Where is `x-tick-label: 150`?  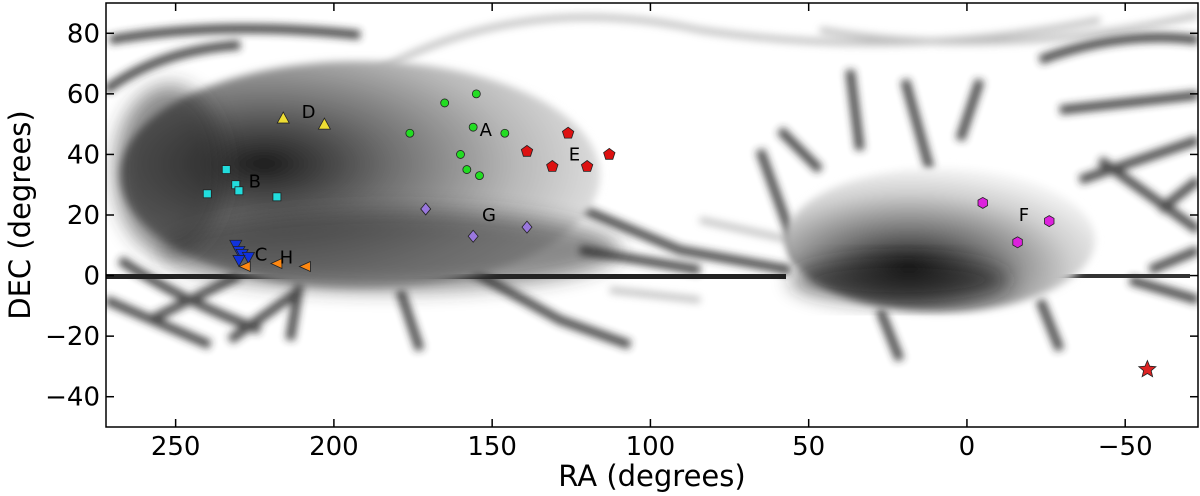 x-tick-label: 150 is located at coordinates (492, 447).